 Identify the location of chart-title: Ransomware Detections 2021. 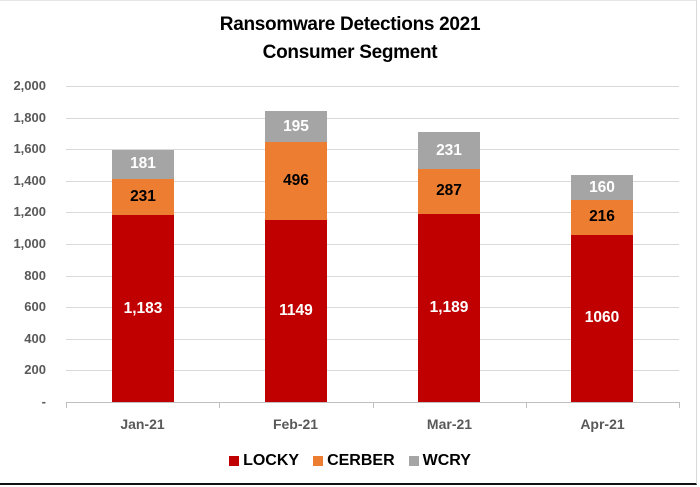
(350, 24).